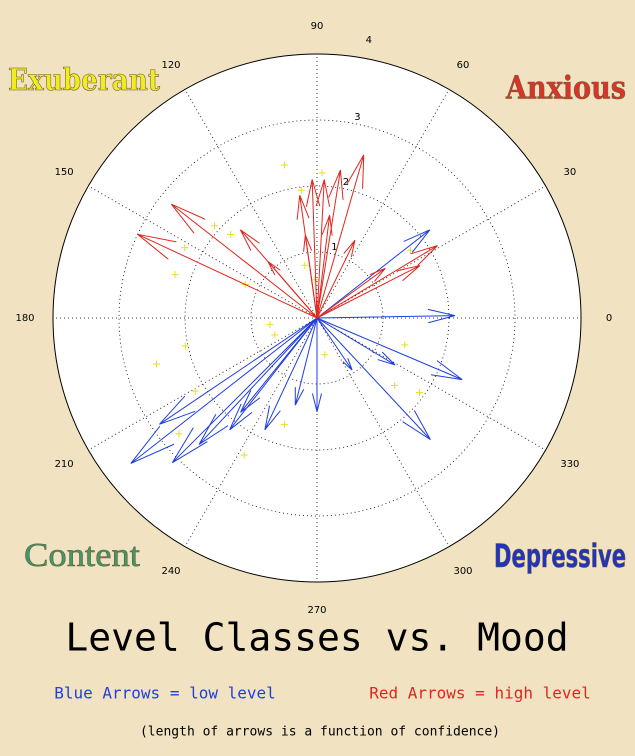  What do you see at coordinates (570, 172) in the screenshot?
I see `theta-tick-label: 30` at bounding box center [570, 172].